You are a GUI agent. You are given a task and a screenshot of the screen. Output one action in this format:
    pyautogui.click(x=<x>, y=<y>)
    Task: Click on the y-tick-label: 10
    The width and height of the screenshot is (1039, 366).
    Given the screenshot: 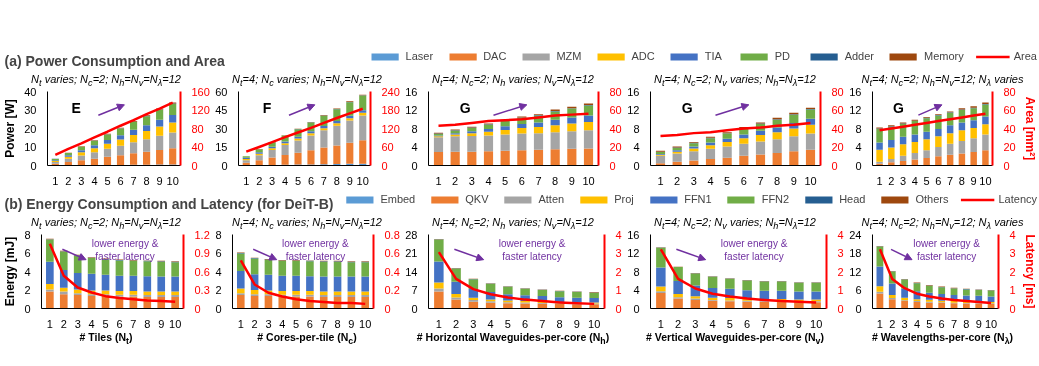 What is the action you would take?
    pyautogui.click(x=30, y=147)
    